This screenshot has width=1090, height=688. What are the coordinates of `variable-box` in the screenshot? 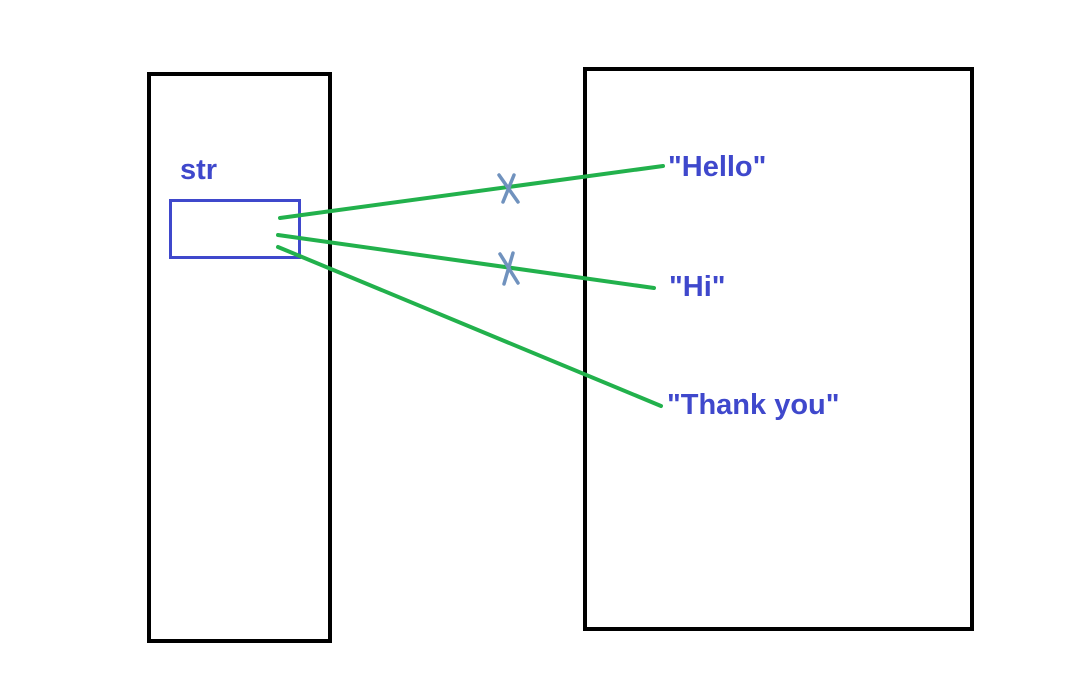 It's located at (235, 229).